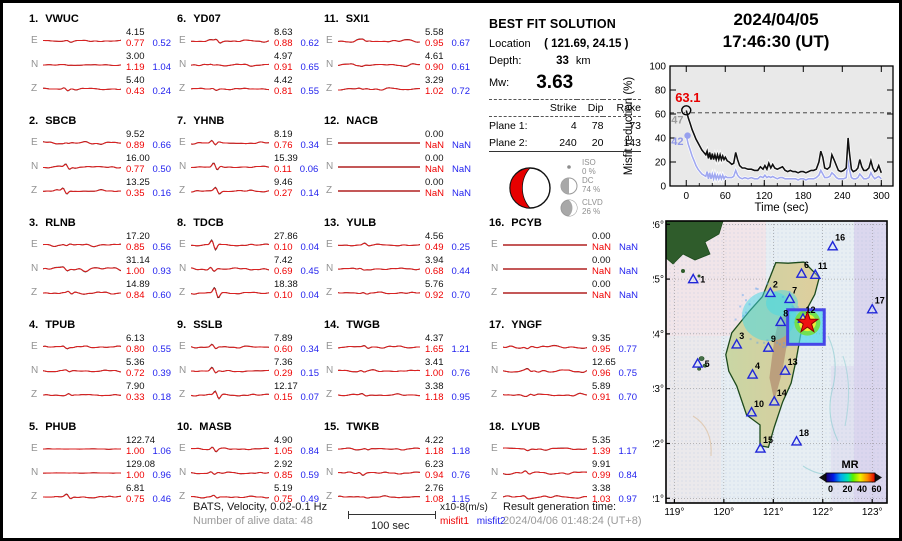 This screenshot has width=902, height=541. I want to click on station-code: TWGB, so click(363, 325).